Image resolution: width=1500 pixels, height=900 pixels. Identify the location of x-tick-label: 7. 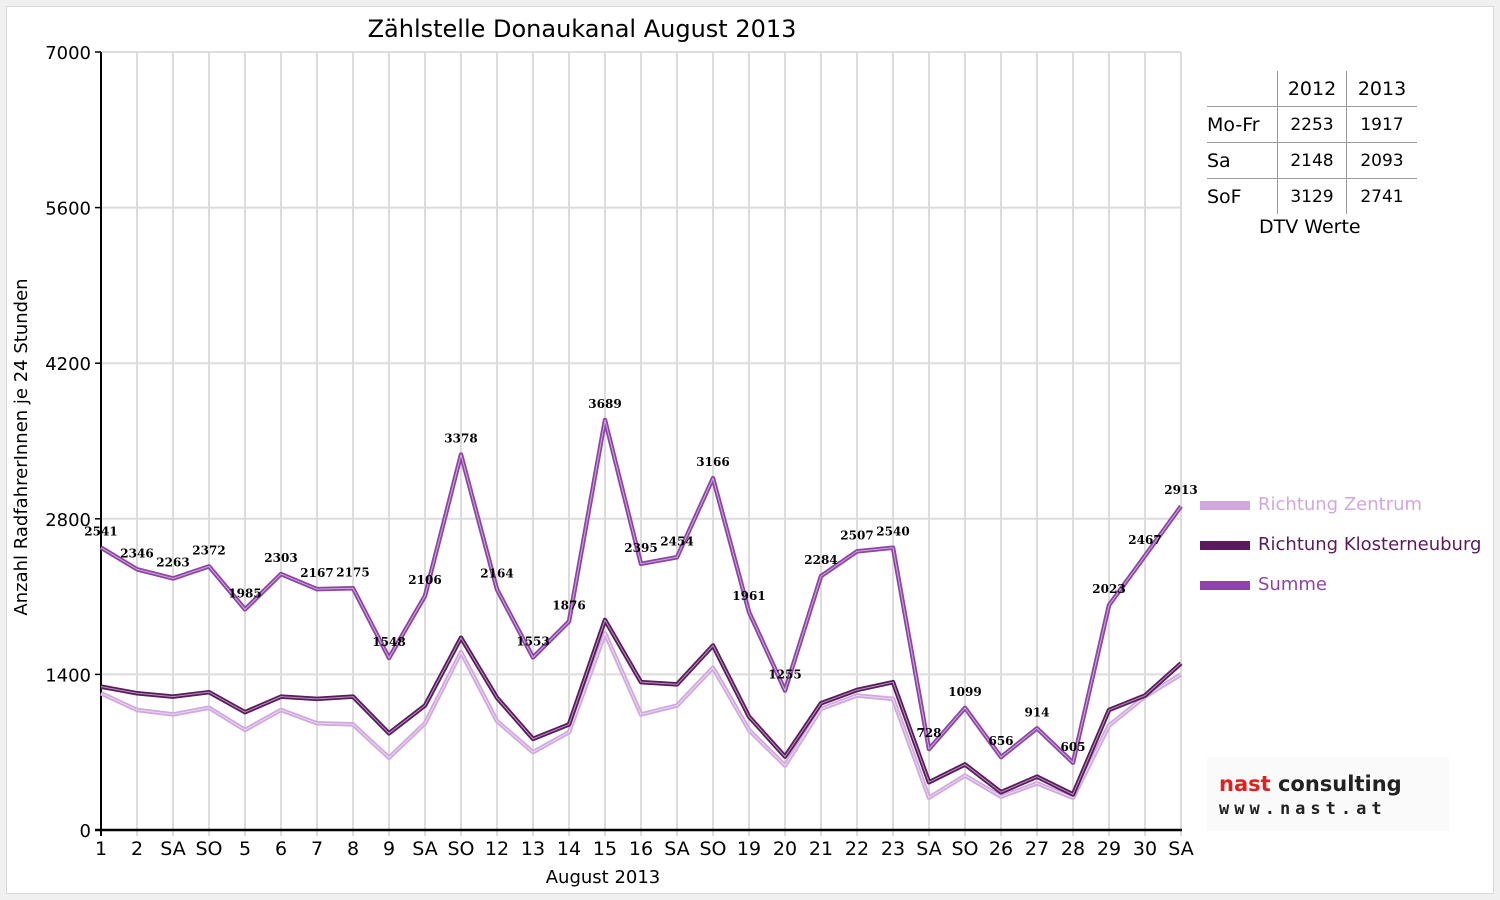
(317, 849).